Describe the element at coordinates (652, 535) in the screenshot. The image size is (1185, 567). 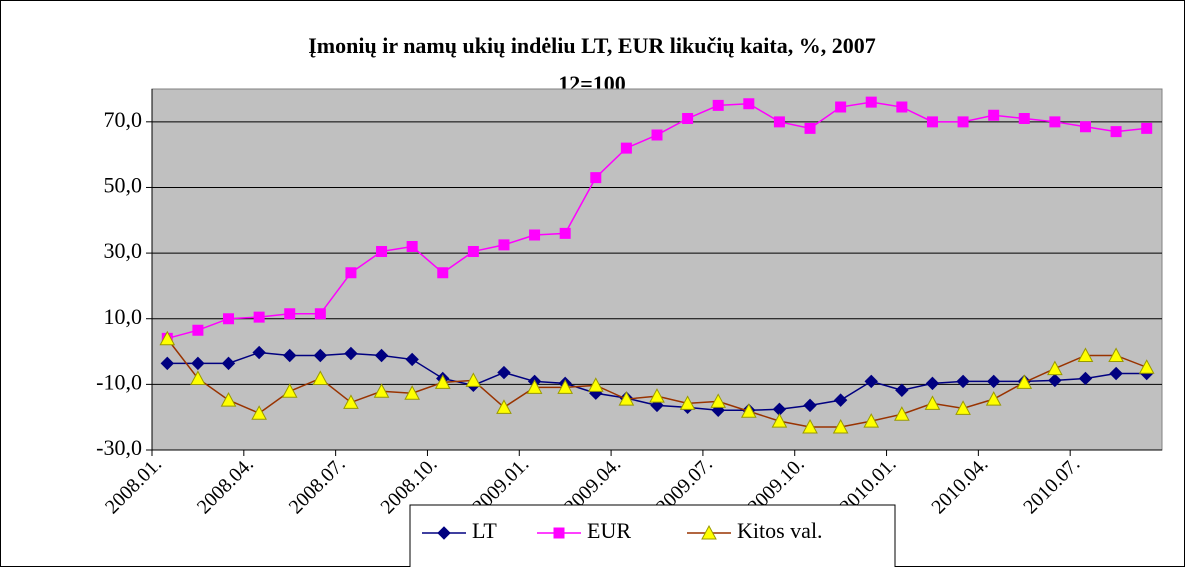
I see `legend-box` at that location.